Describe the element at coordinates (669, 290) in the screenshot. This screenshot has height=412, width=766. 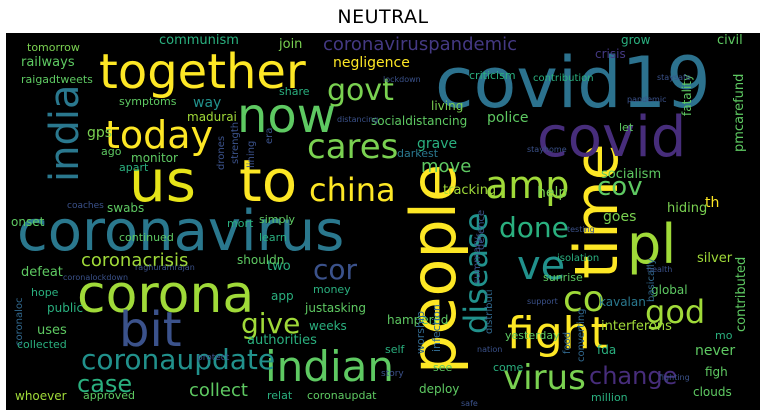
I see `word-global: global` at that location.